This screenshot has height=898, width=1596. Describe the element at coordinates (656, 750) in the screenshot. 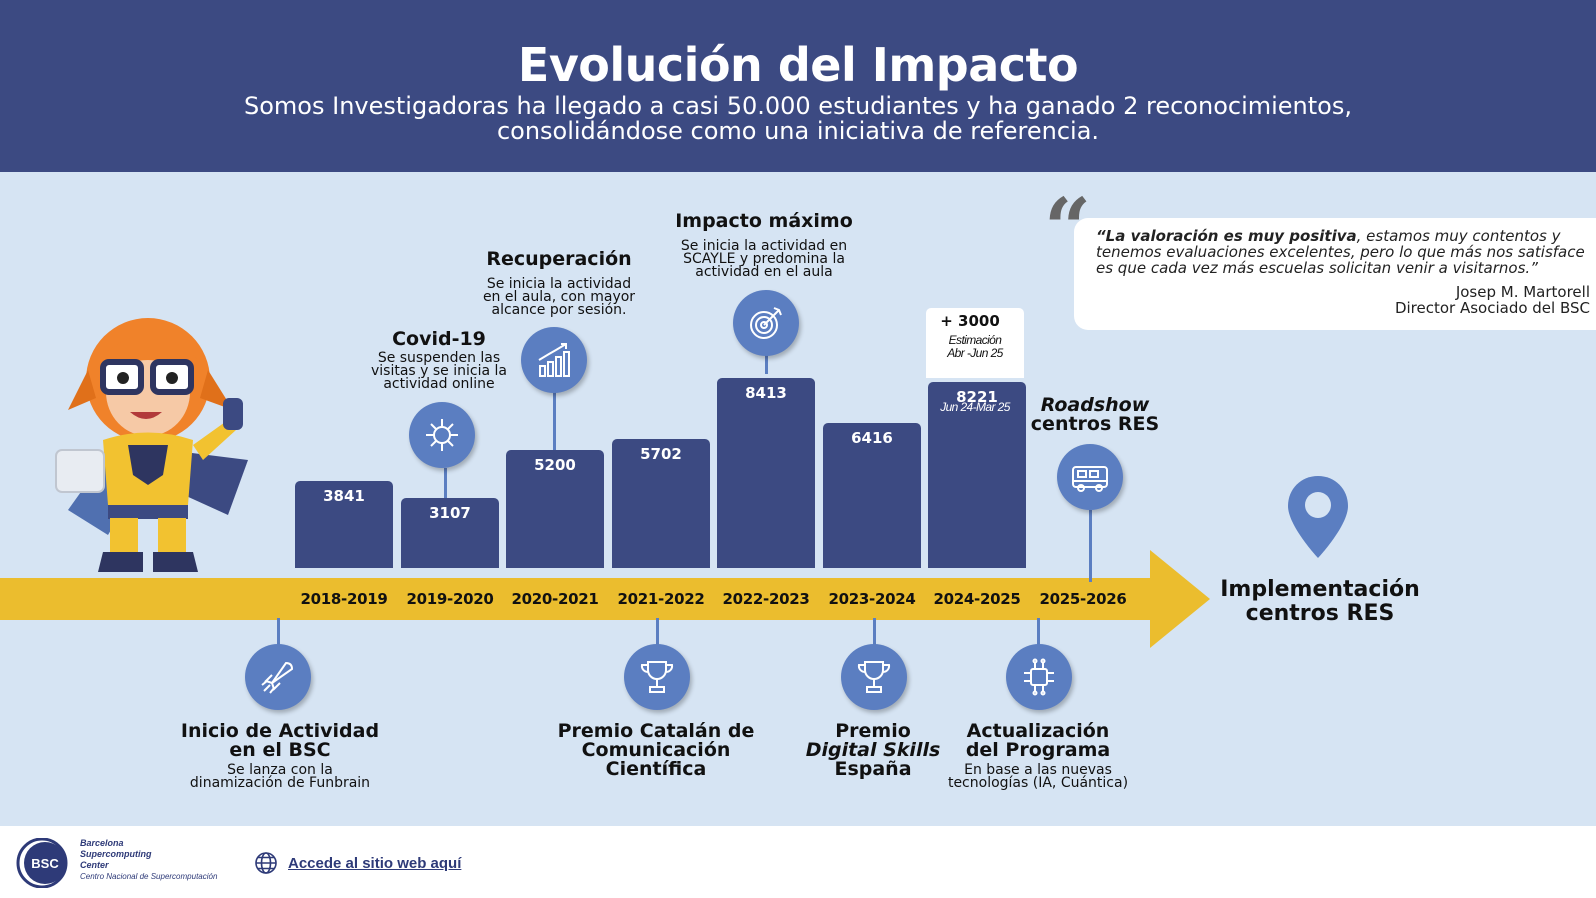

I see `premio-catalan-line-2: Comunicación` at that location.